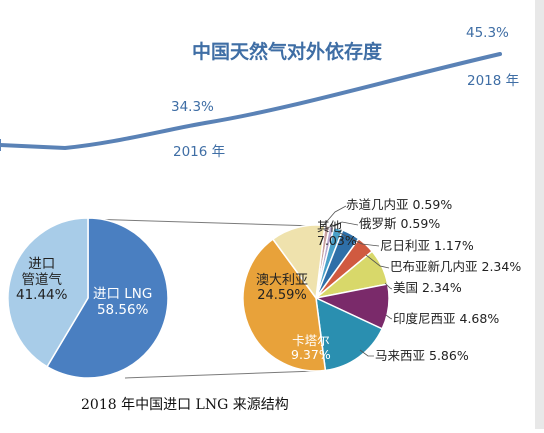  What do you see at coordinates (357, 281) in the screenshot?
I see `leader-lines` at bounding box center [357, 281].